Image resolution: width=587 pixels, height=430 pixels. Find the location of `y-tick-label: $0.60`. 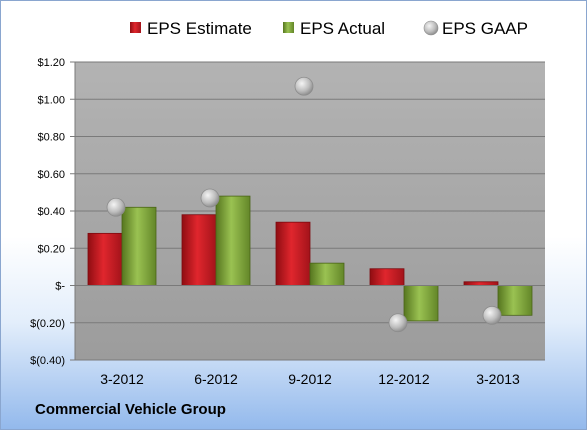

y-tick-label: $0.60 is located at coordinates (51, 175).